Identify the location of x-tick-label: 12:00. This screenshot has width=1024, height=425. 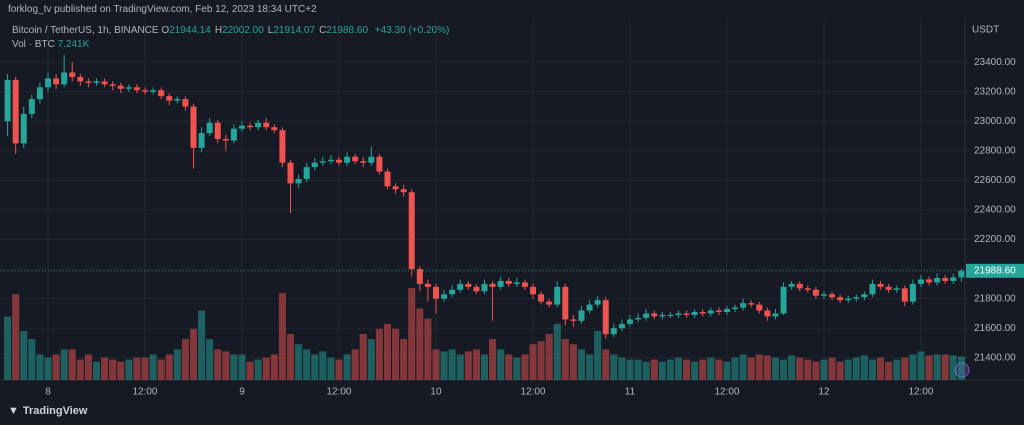
(338, 392).